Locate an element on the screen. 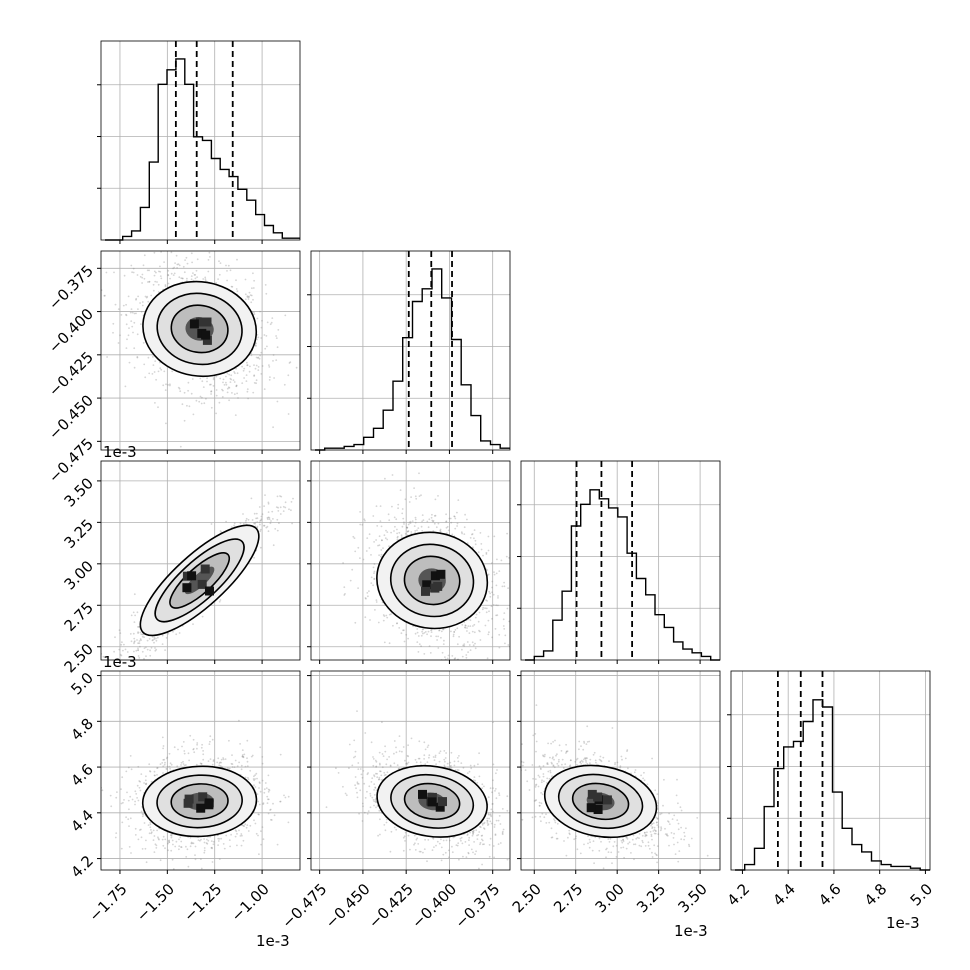 This screenshot has width=970, height=970. density-cell is located at coordinates (187, 588).